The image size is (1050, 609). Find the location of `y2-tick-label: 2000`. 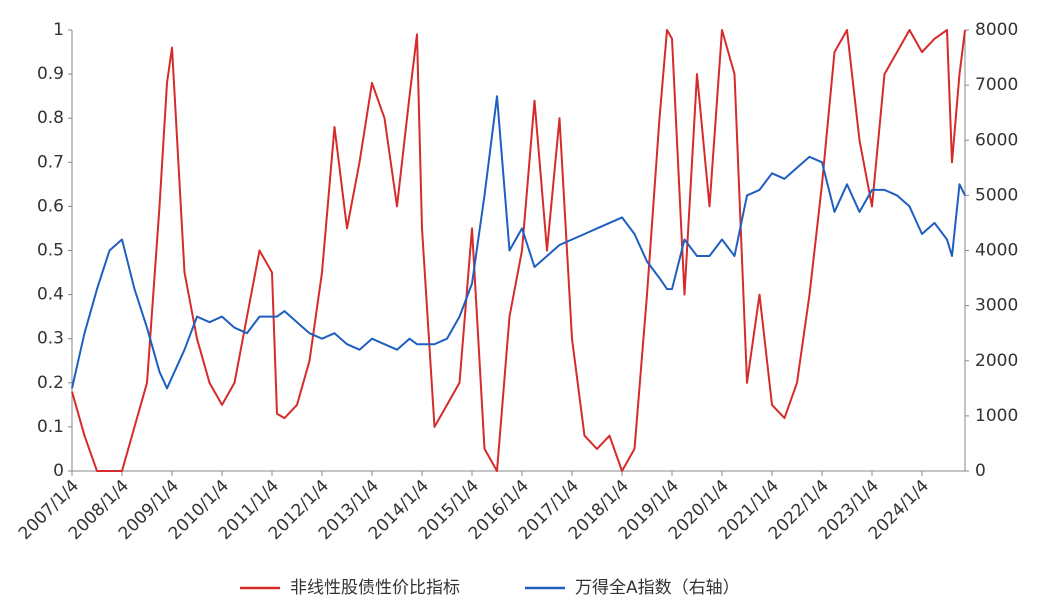

y2-tick-label: 2000 is located at coordinates (996, 361).